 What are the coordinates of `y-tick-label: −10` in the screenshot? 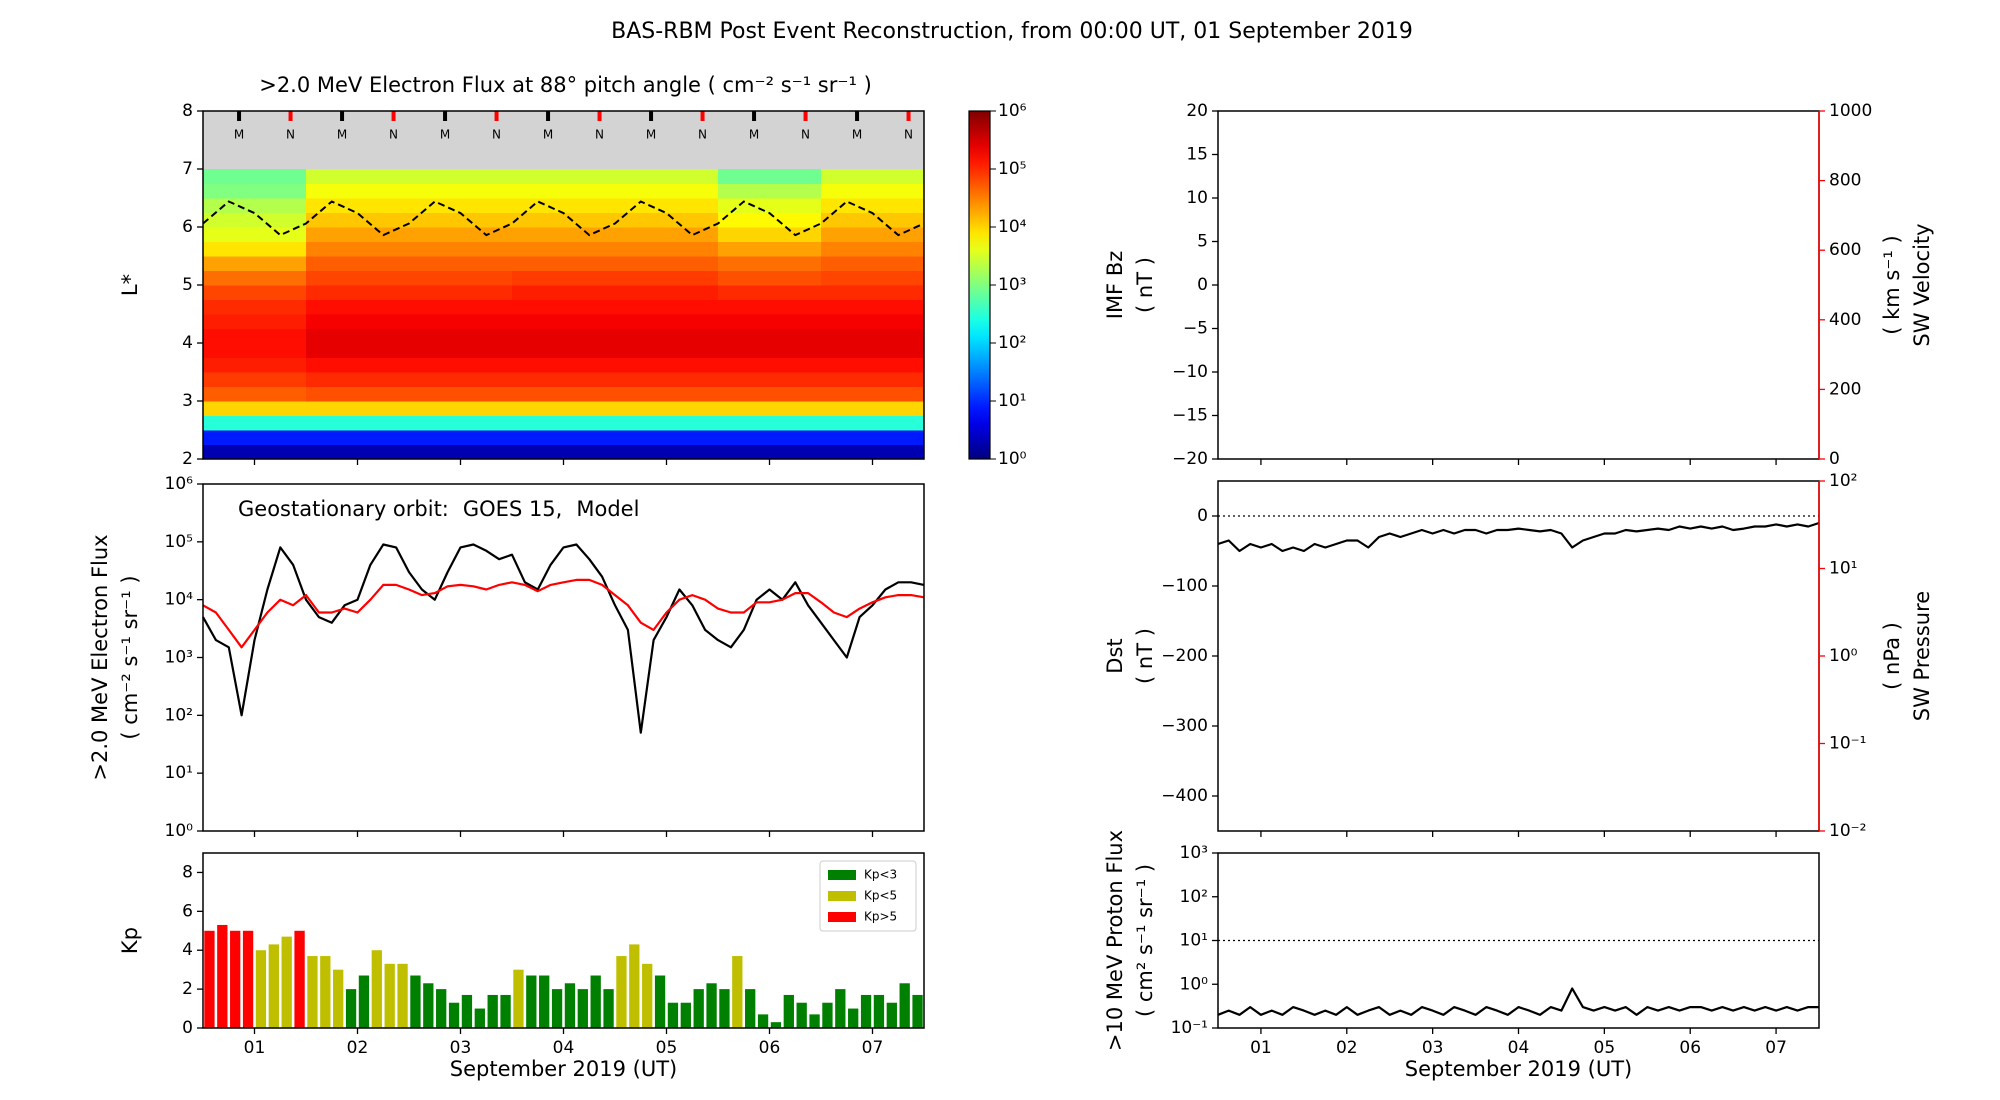 It's located at (1190, 372).